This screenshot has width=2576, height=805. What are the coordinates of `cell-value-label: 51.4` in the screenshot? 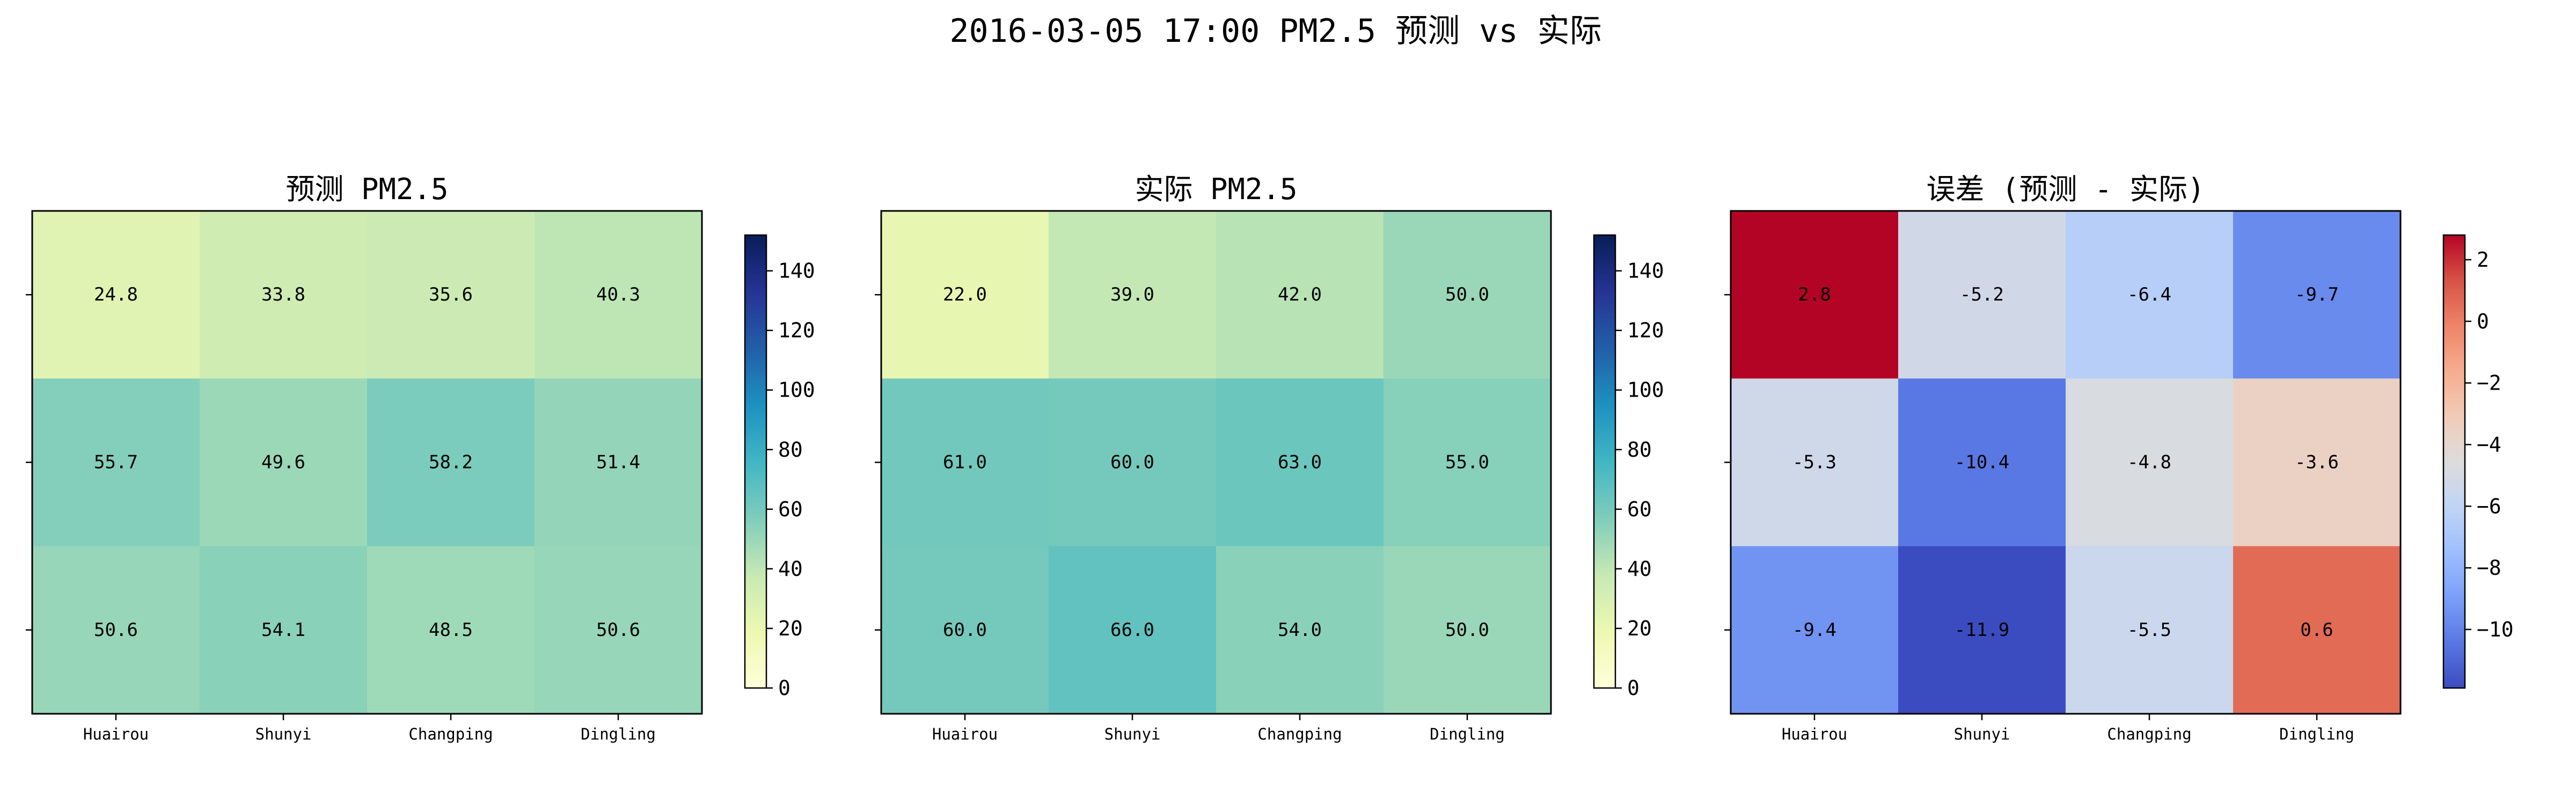 It's located at (618, 462).